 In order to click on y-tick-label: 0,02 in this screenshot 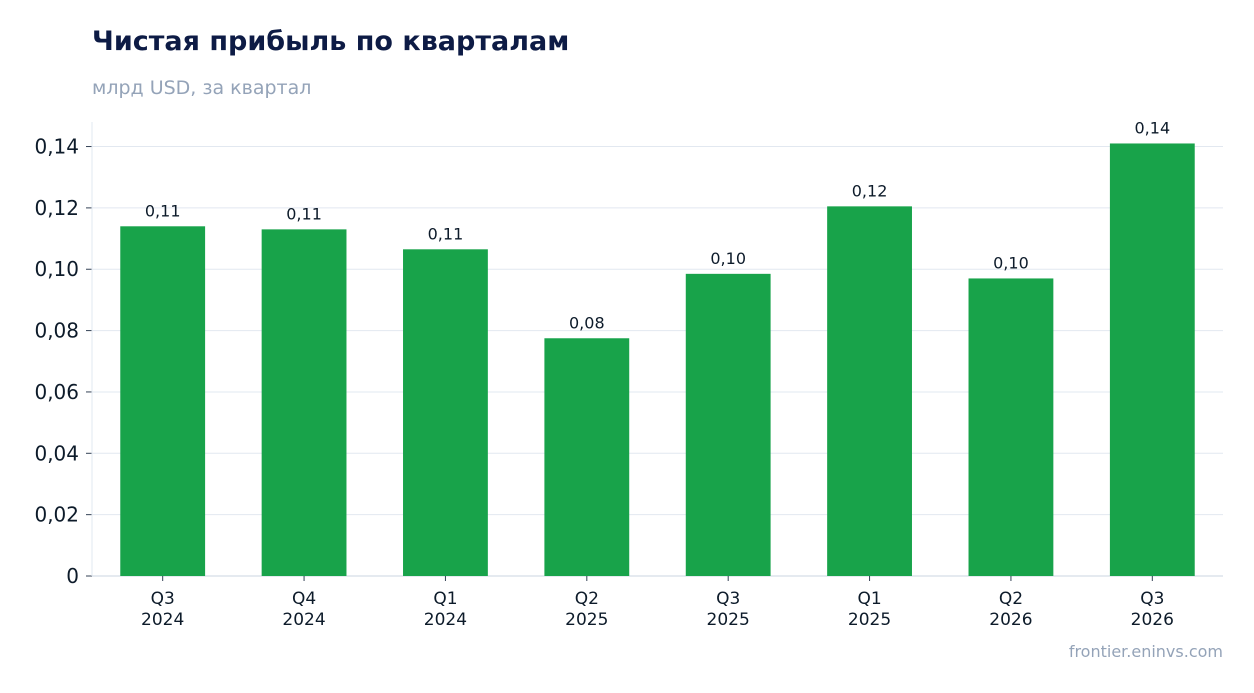, I will do `click(56, 515)`.